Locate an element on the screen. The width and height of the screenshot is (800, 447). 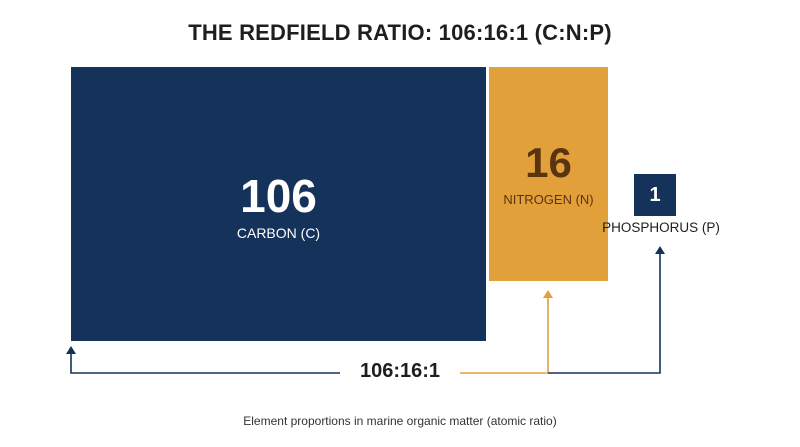
phosphorus-label: PHOSPHORUS (P) is located at coordinates (661, 227).